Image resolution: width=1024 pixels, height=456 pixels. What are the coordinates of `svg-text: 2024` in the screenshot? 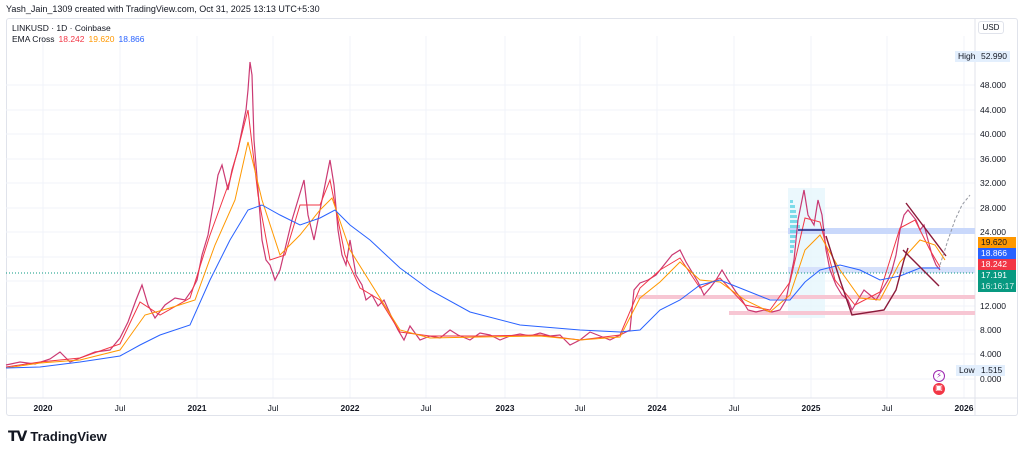 It's located at (657, 408).